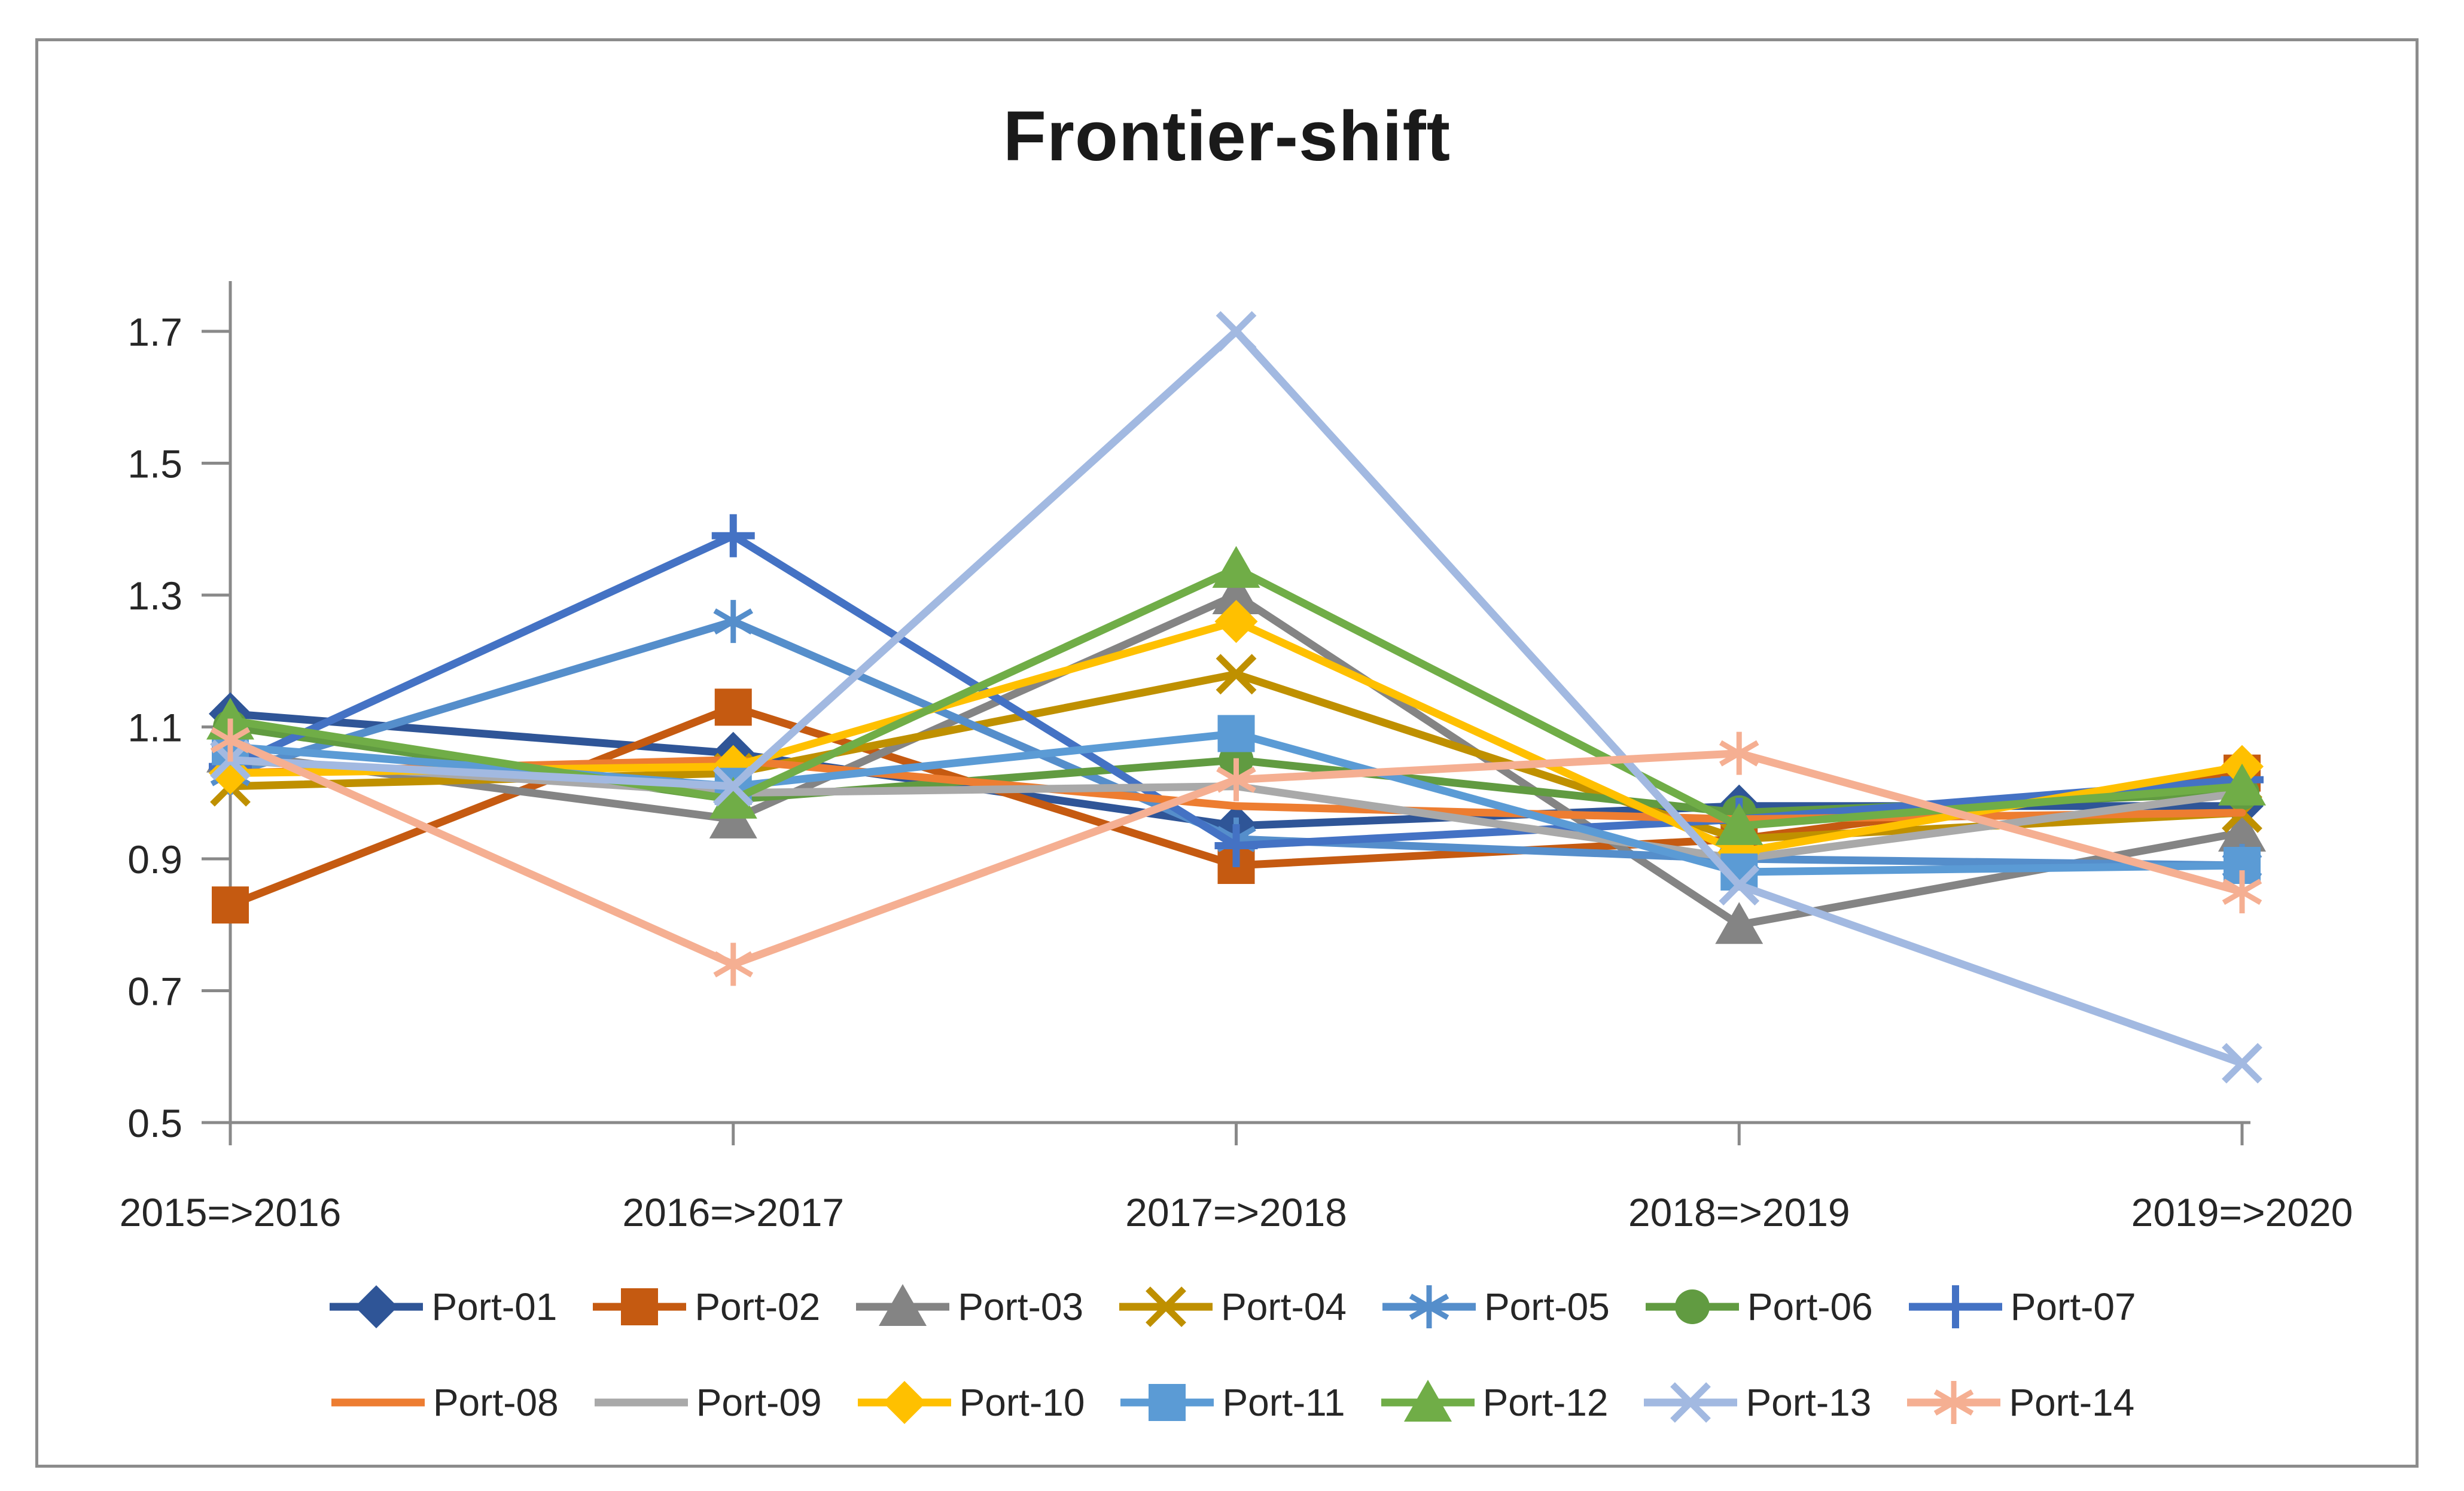 Image resolution: width=2464 pixels, height=1491 pixels. Describe the element at coordinates (2072, 1402) in the screenshot. I see `legend-label: Port-14` at that location.